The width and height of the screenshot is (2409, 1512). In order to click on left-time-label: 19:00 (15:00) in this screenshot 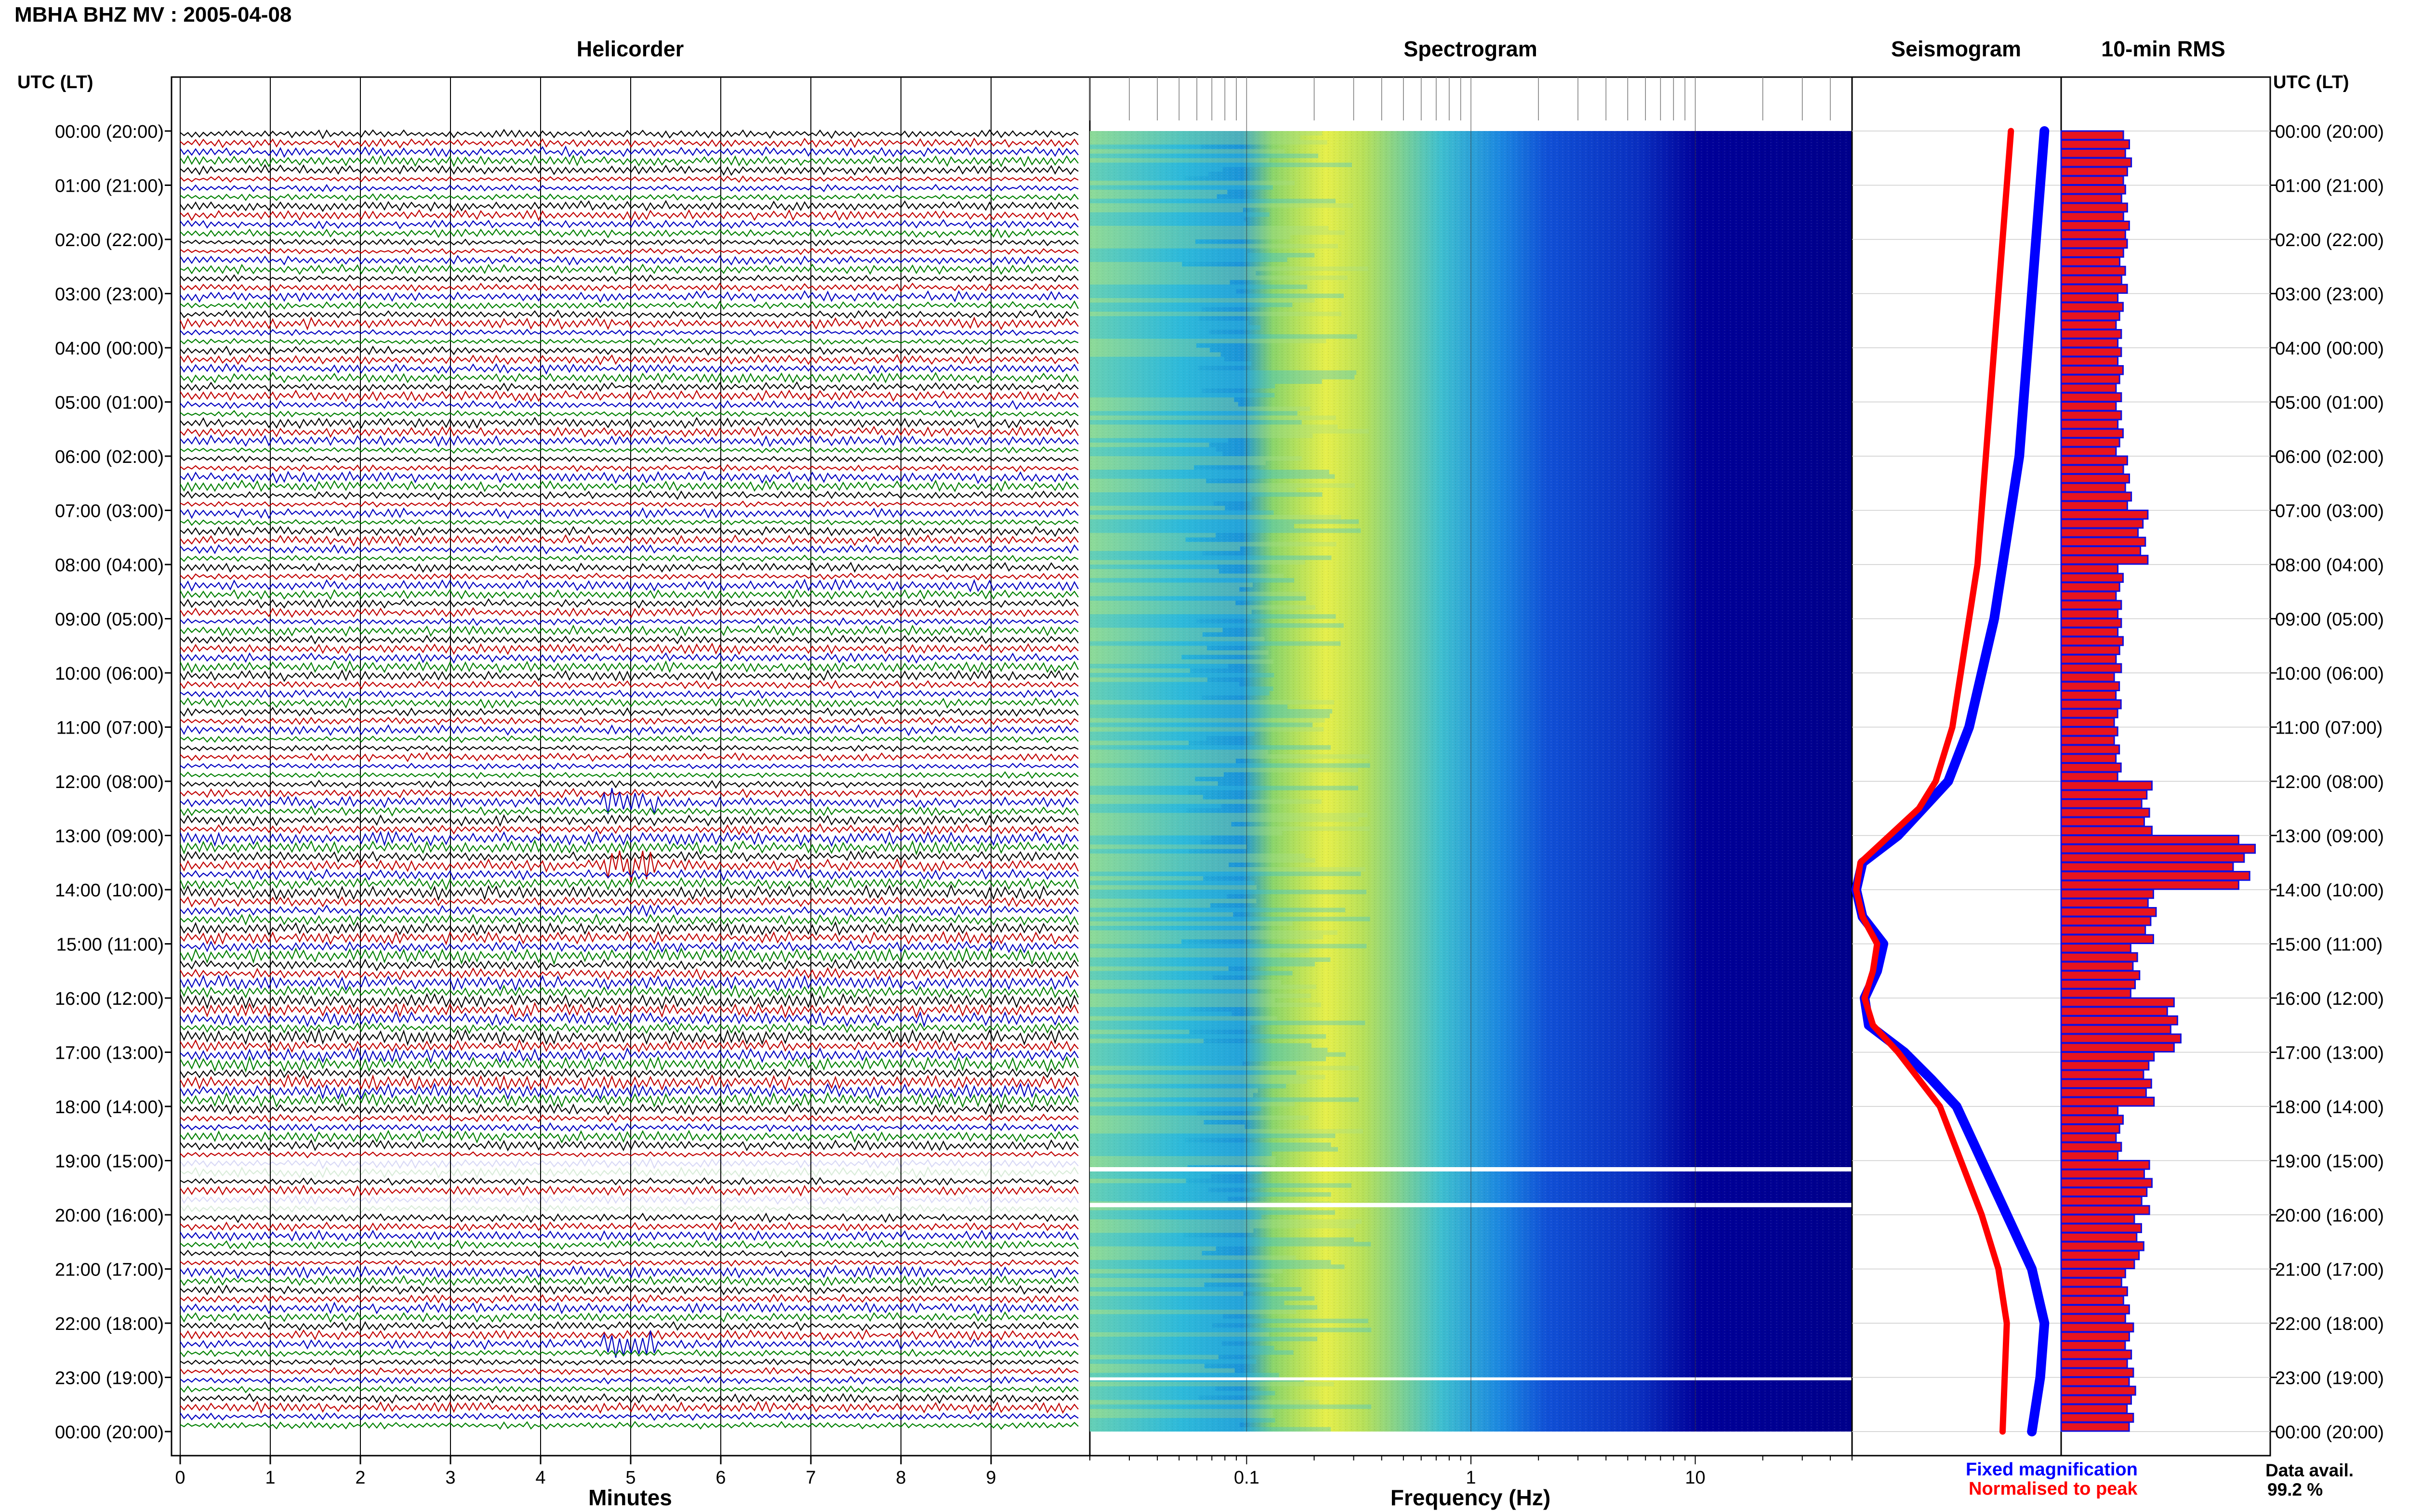, I will do `click(109, 1162)`.